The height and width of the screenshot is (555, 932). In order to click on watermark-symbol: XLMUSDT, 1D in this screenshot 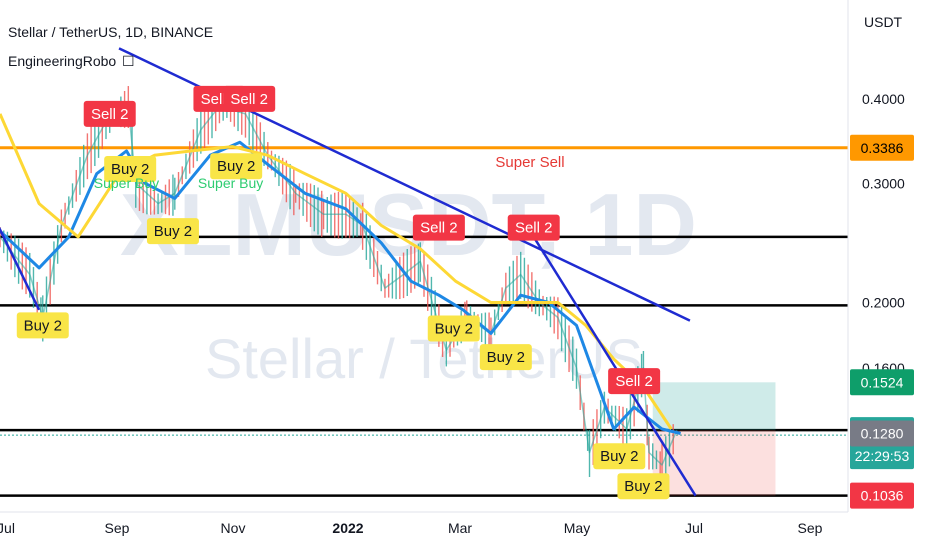, I will do `click(408, 224)`.